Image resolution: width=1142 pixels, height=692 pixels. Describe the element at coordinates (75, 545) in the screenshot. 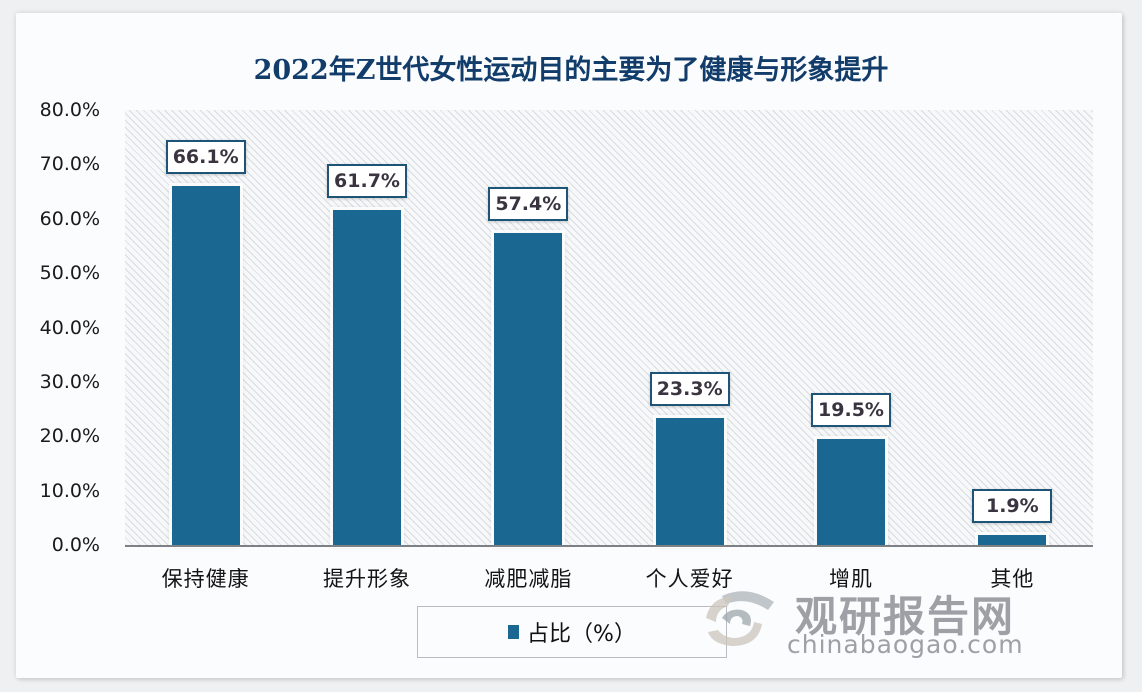

I see `y-tick-label: 0.0%` at that location.